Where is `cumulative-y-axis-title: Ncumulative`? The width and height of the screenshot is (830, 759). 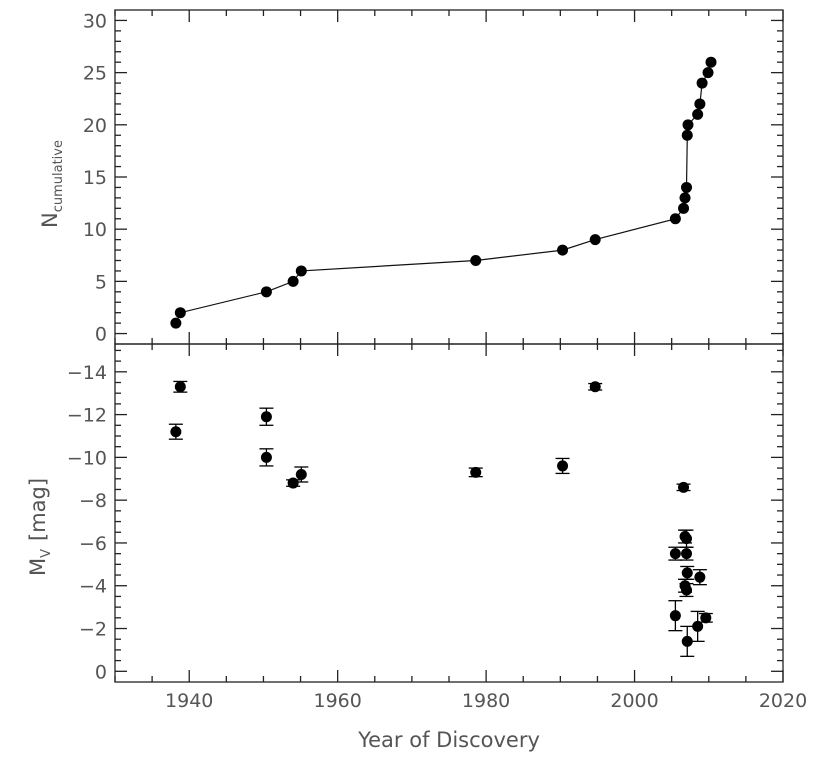 cumulative-y-axis-title: Ncumulative is located at coordinates (52, 184).